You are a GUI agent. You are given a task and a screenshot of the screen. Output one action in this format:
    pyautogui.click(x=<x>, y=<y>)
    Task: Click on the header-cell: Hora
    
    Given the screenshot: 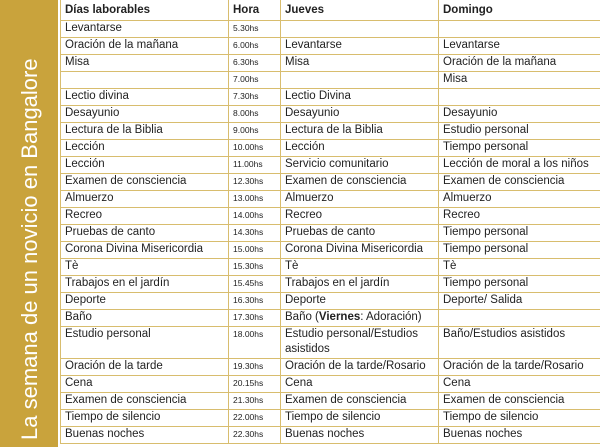 What is the action you would take?
    pyautogui.click(x=254, y=10)
    